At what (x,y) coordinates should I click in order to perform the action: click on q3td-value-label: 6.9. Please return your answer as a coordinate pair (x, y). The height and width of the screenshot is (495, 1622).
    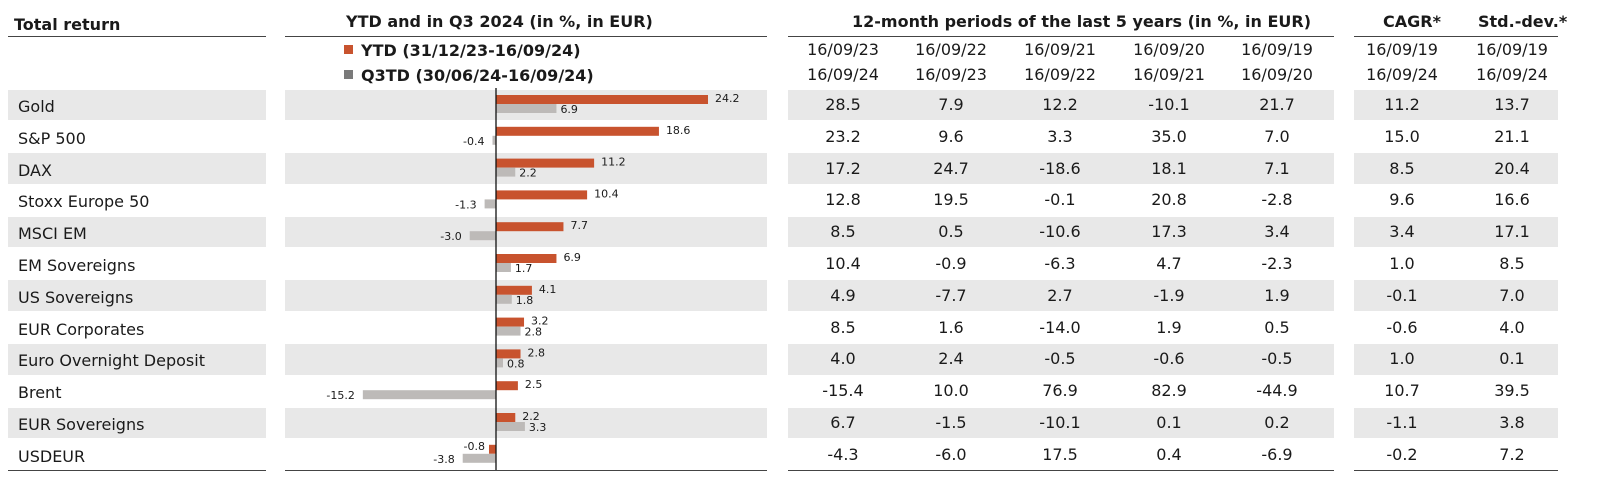
    Looking at the image, I should click on (569, 109).